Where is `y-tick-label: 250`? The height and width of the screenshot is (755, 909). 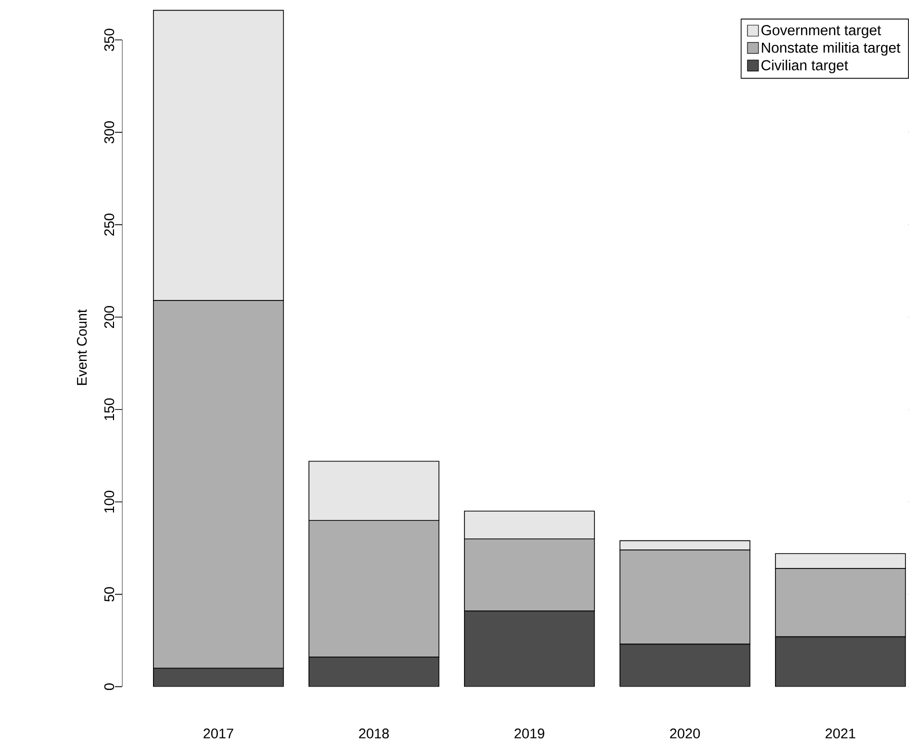
y-tick-label: 250 is located at coordinates (109, 225).